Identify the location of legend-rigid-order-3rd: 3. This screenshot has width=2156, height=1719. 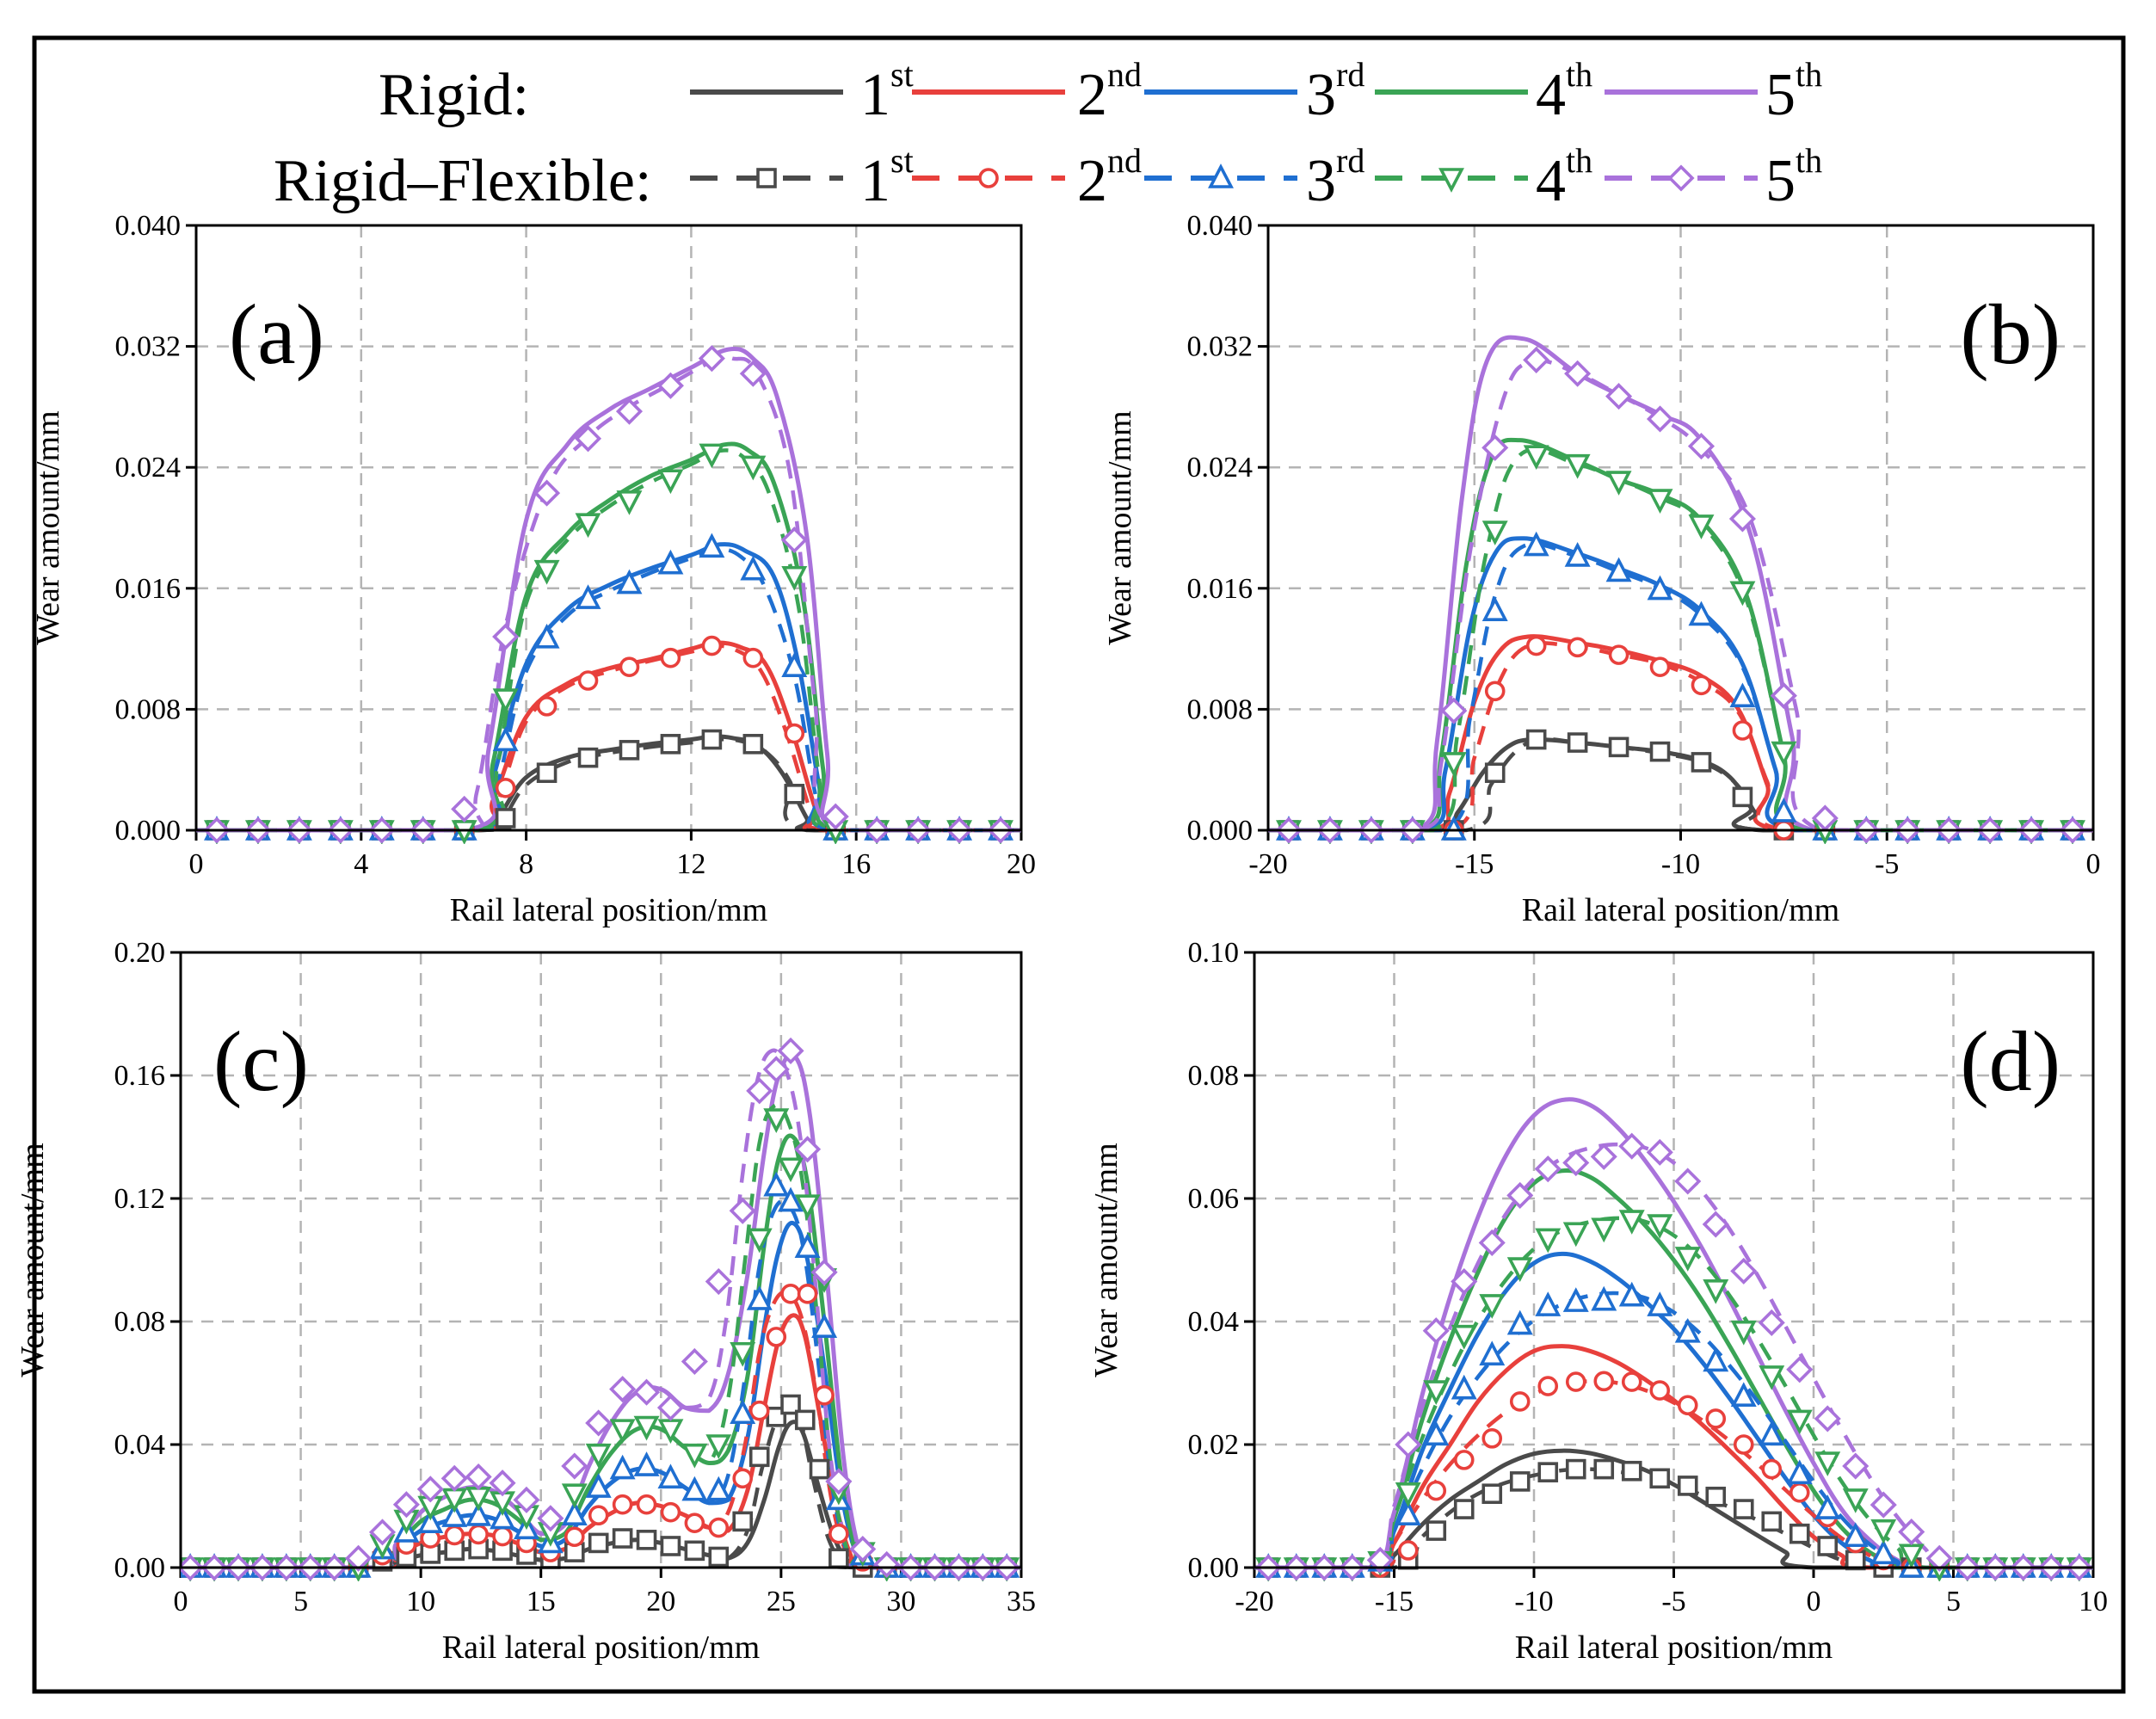
(1321, 95).